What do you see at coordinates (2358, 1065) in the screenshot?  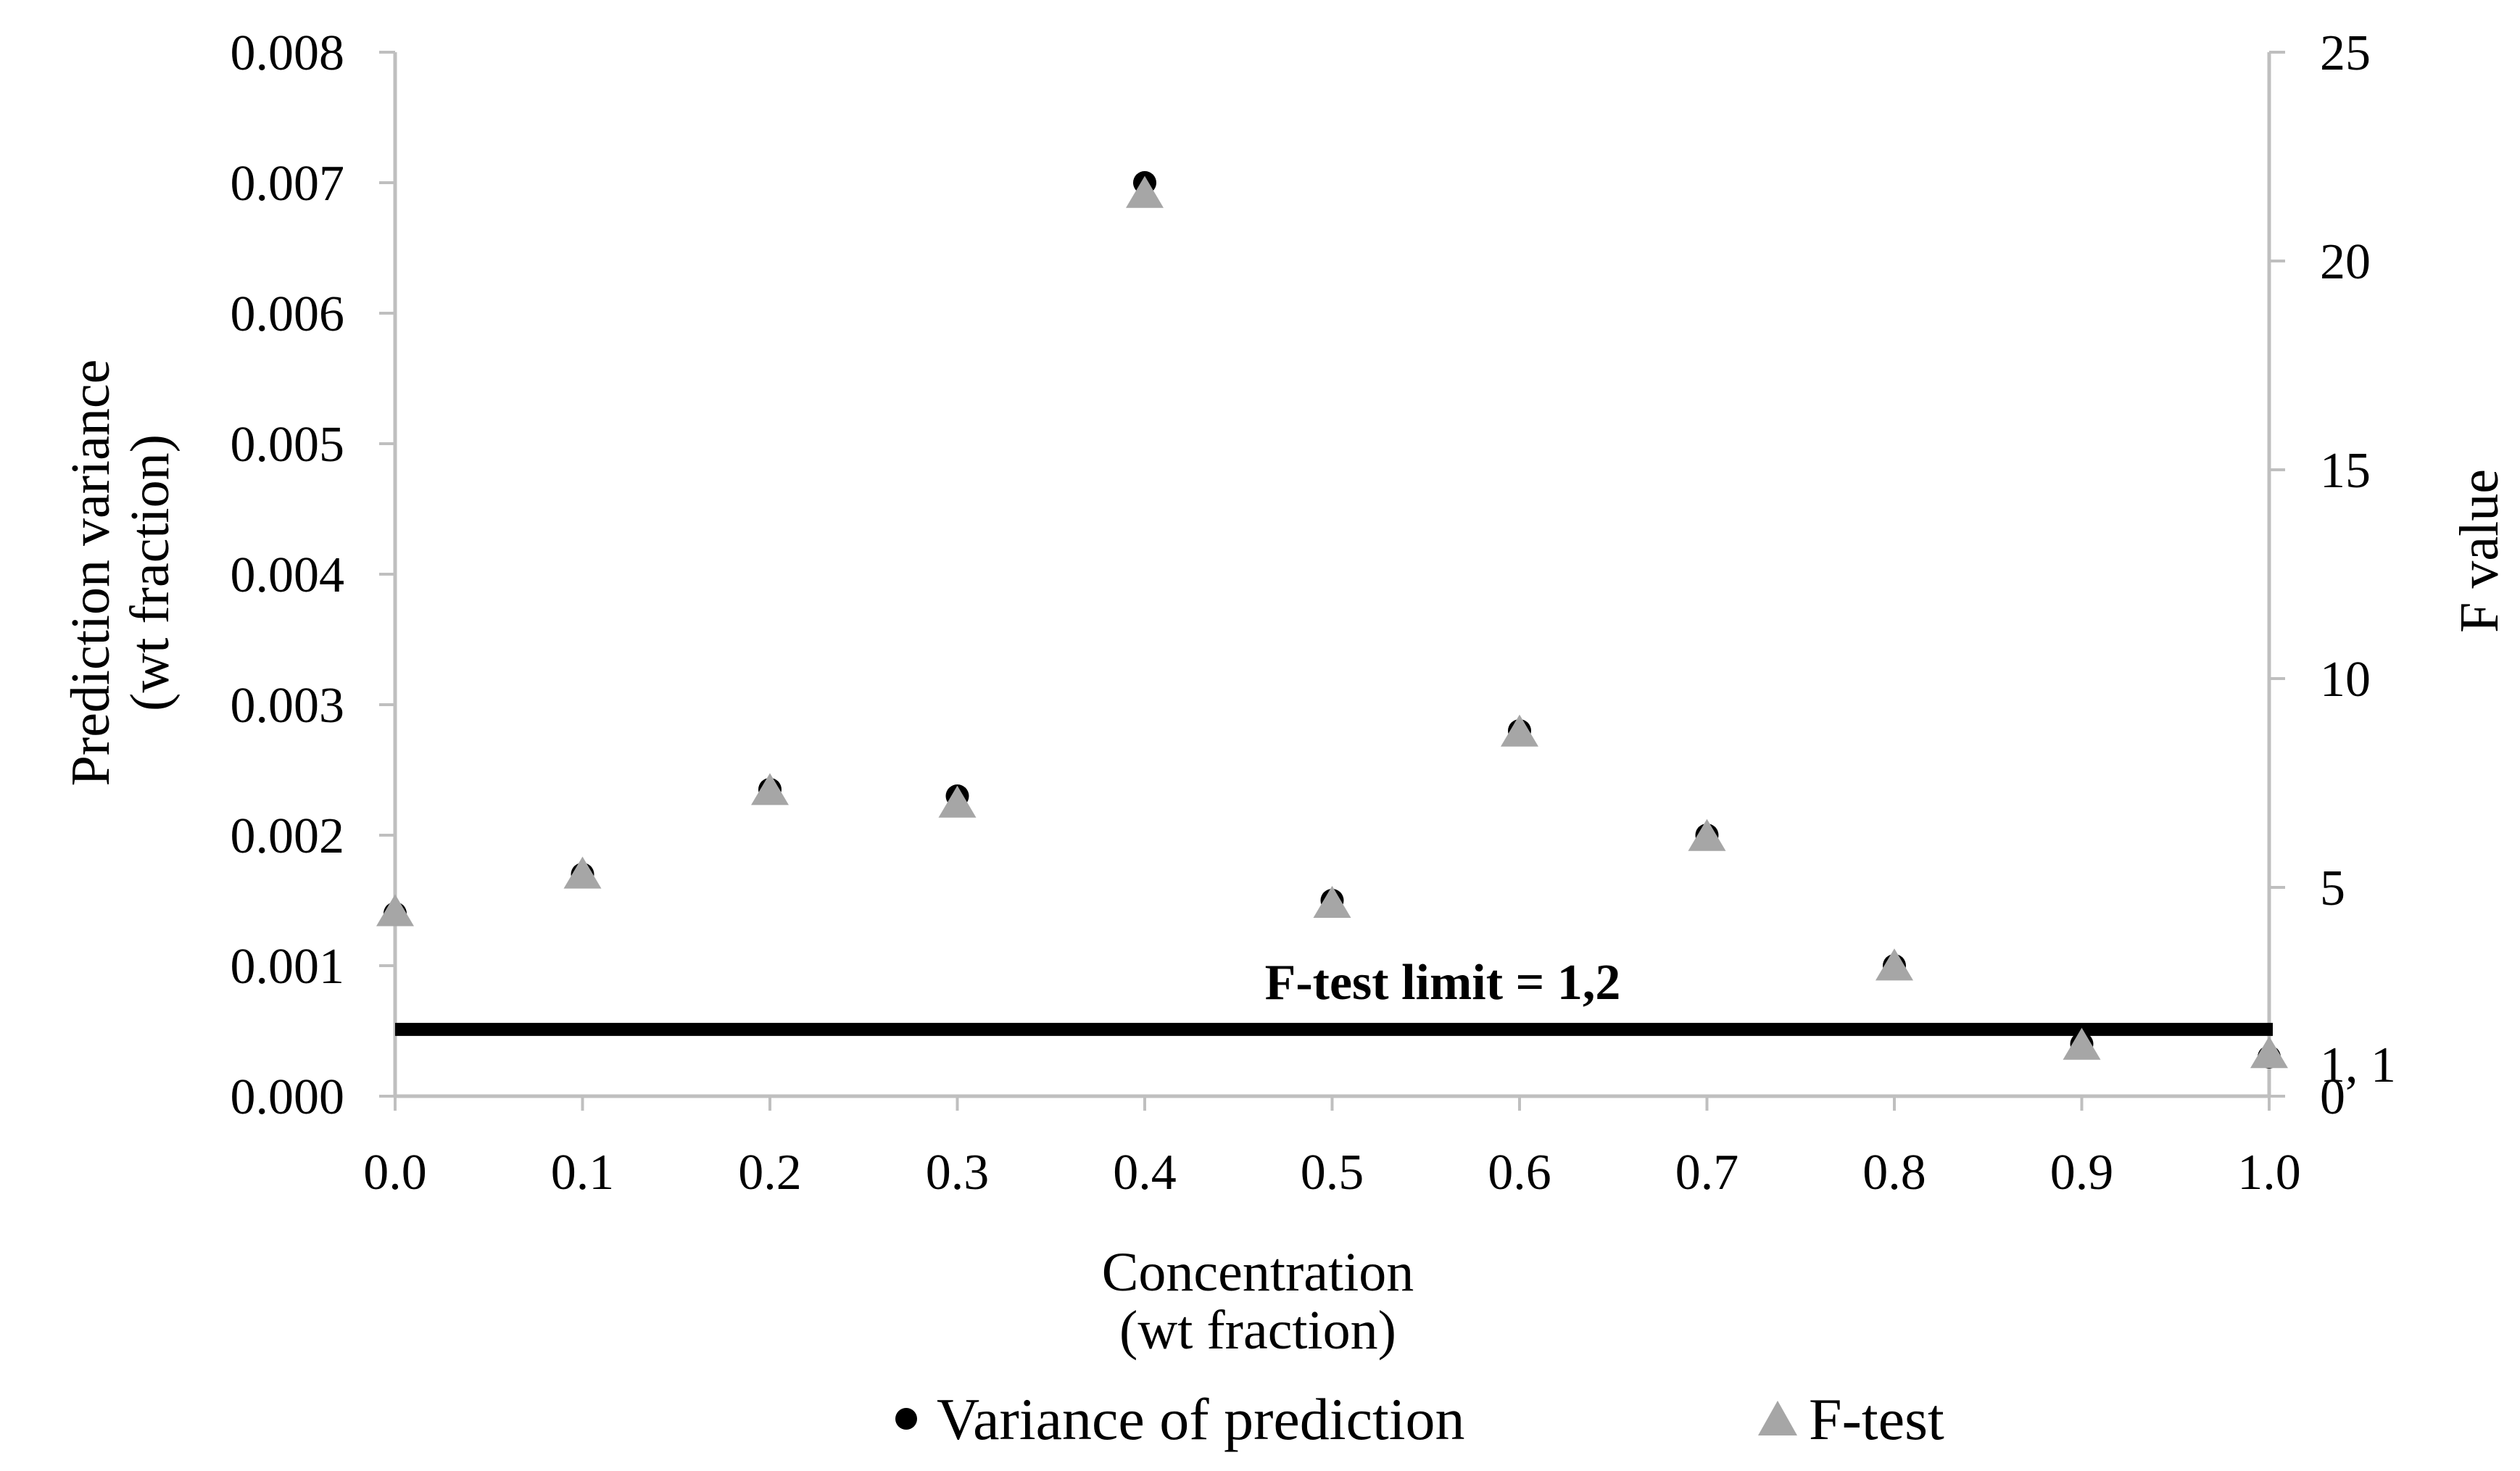 I see `reference-end-label: 1, 1` at bounding box center [2358, 1065].